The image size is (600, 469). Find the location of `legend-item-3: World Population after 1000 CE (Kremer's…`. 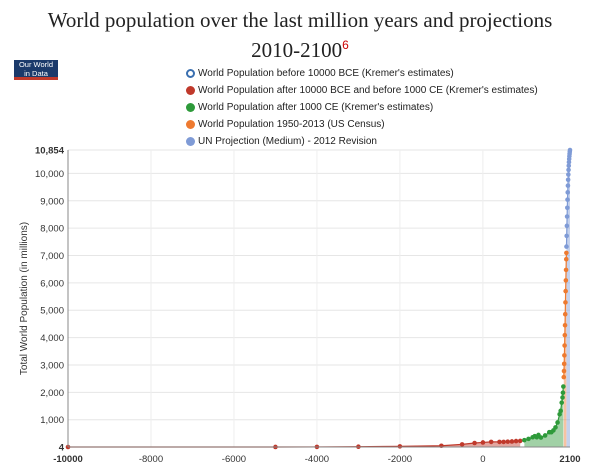

legend-item-3: World Population after 1000 CE (Kremer's… is located at coordinates (362, 107).